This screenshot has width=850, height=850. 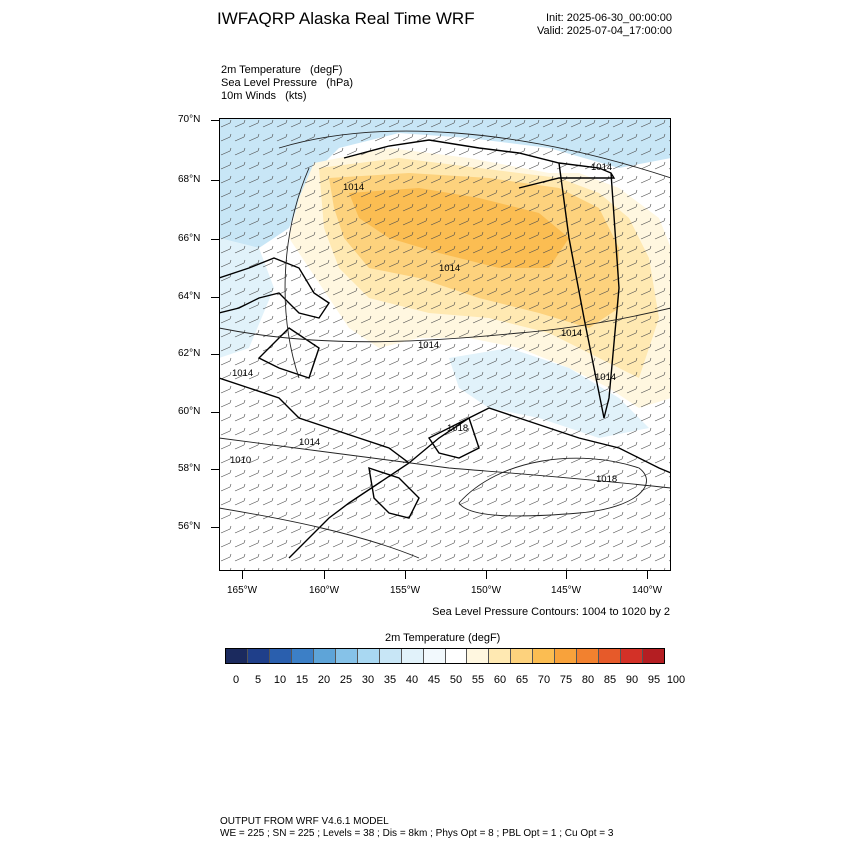 I want to click on colorbar-label: 5, so click(x=258, y=680).